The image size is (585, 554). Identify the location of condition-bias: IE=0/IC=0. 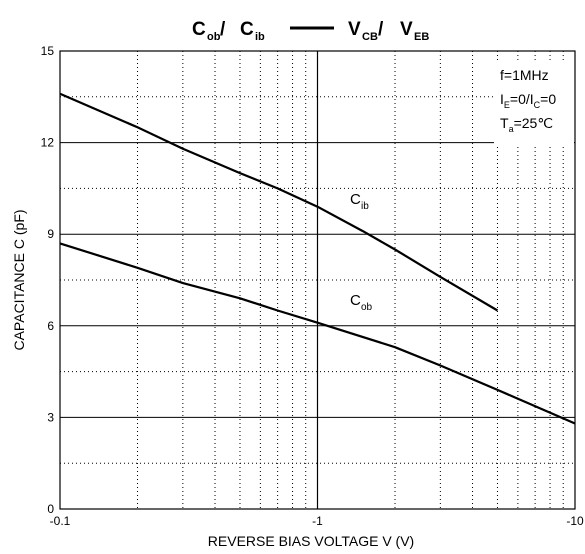
(528, 100).